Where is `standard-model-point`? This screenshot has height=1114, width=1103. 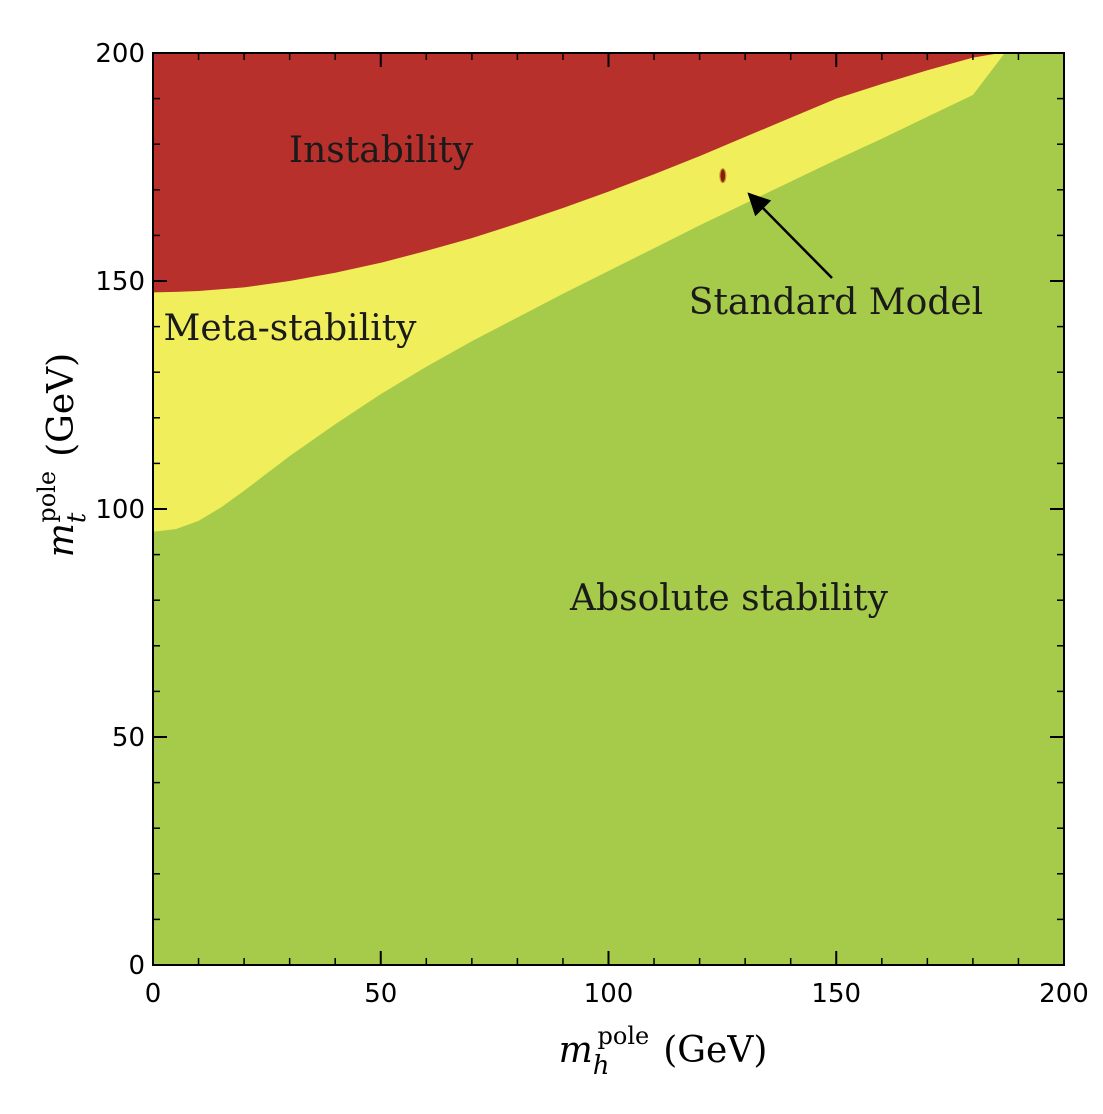 standard-model-point is located at coordinates (723, 176).